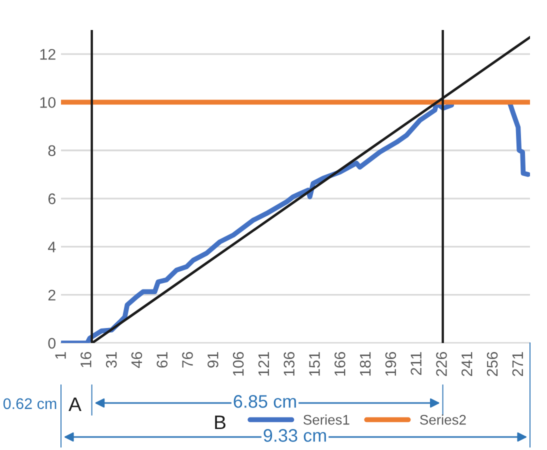 This screenshot has width=547, height=450. Describe the element at coordinates (220, 423) in the screenshot. I see `text: B` at that location.